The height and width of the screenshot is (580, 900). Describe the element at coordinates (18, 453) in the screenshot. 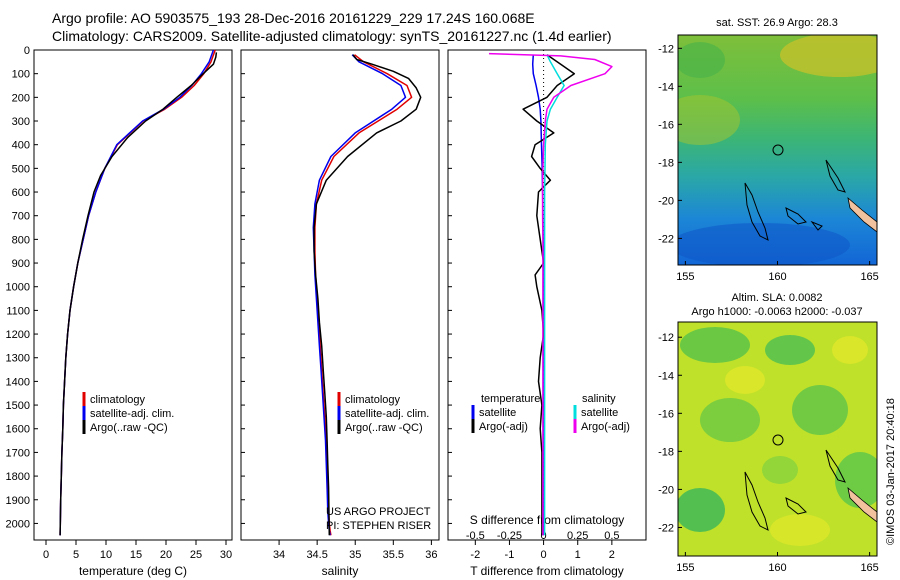

I see `depth-tick-label: 1700` at that location.